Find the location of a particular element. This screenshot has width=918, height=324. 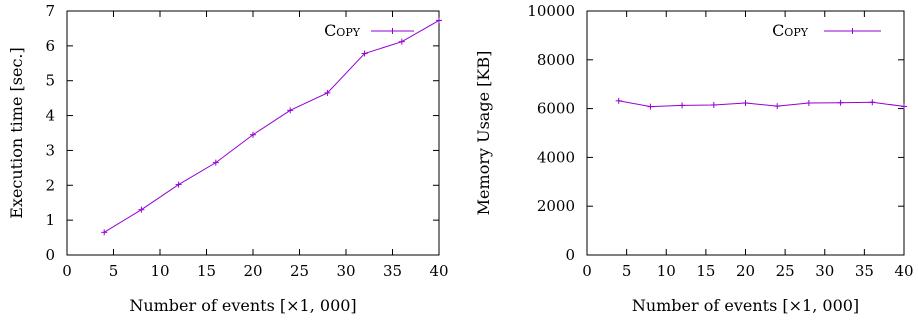

y-axis-label: Execution time [sec.] is located at coordinates (16, 133).